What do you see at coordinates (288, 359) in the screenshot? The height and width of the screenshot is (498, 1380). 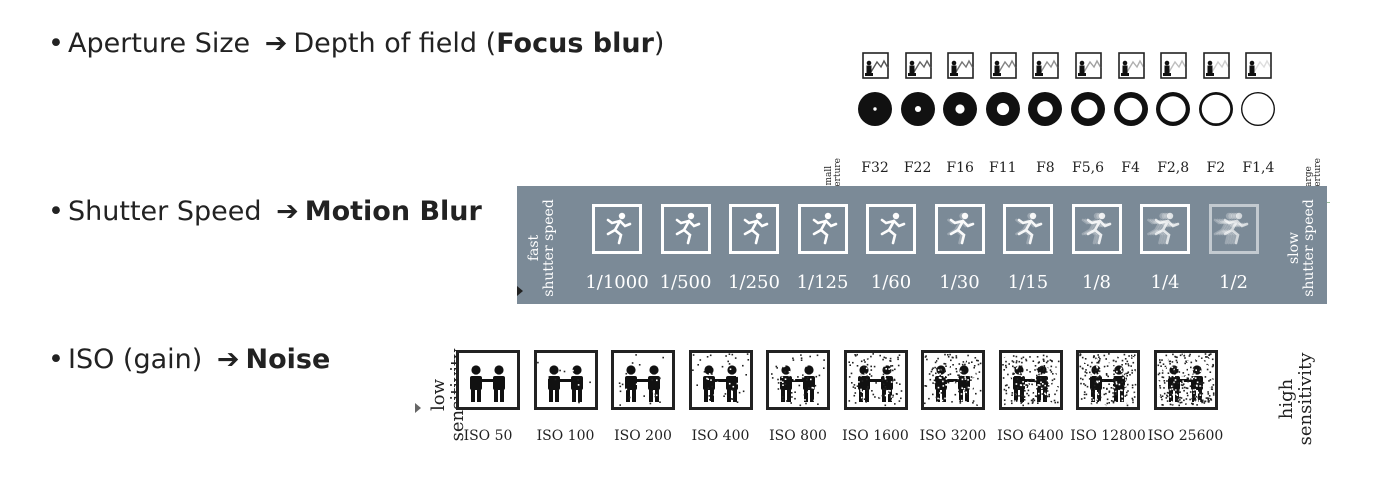 I see `bullet-iso-bold: Noise` at bounding box center [288, 359].